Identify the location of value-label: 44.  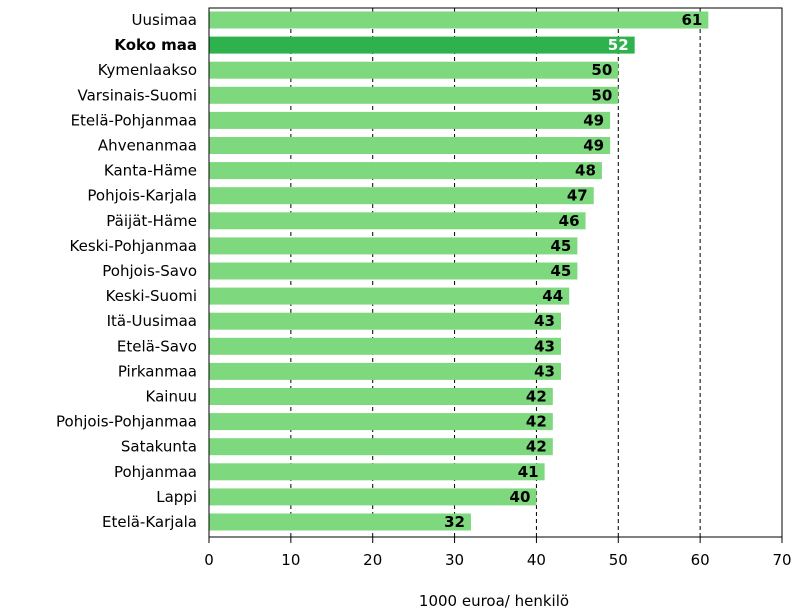
(552, 296).